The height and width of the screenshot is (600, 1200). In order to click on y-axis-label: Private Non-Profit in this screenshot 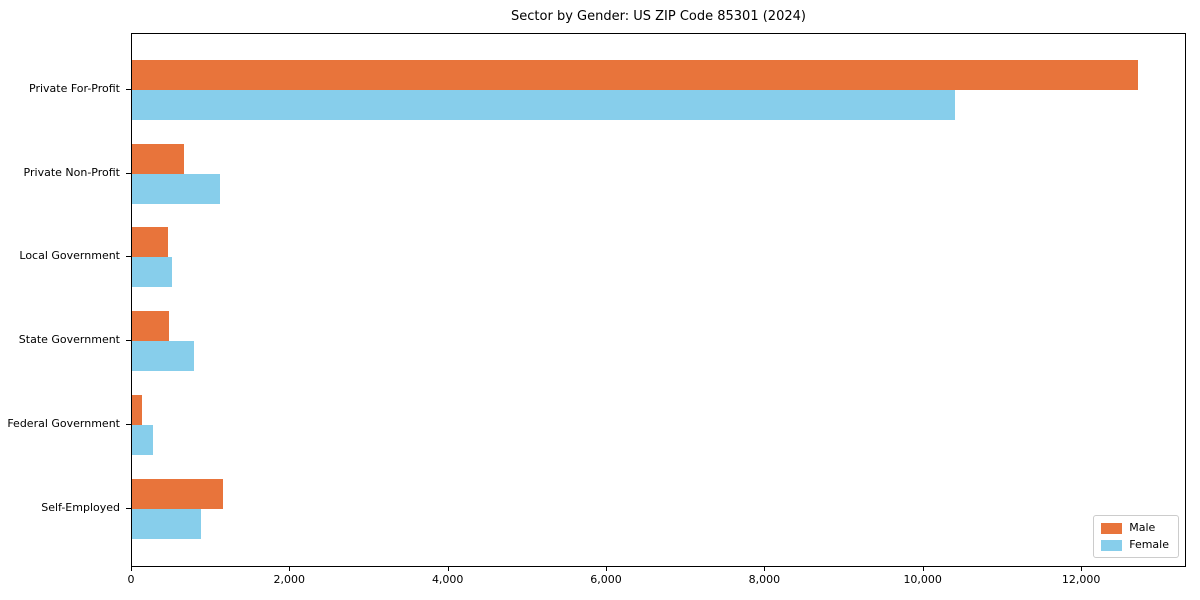, I will do `click(71, 172)`.